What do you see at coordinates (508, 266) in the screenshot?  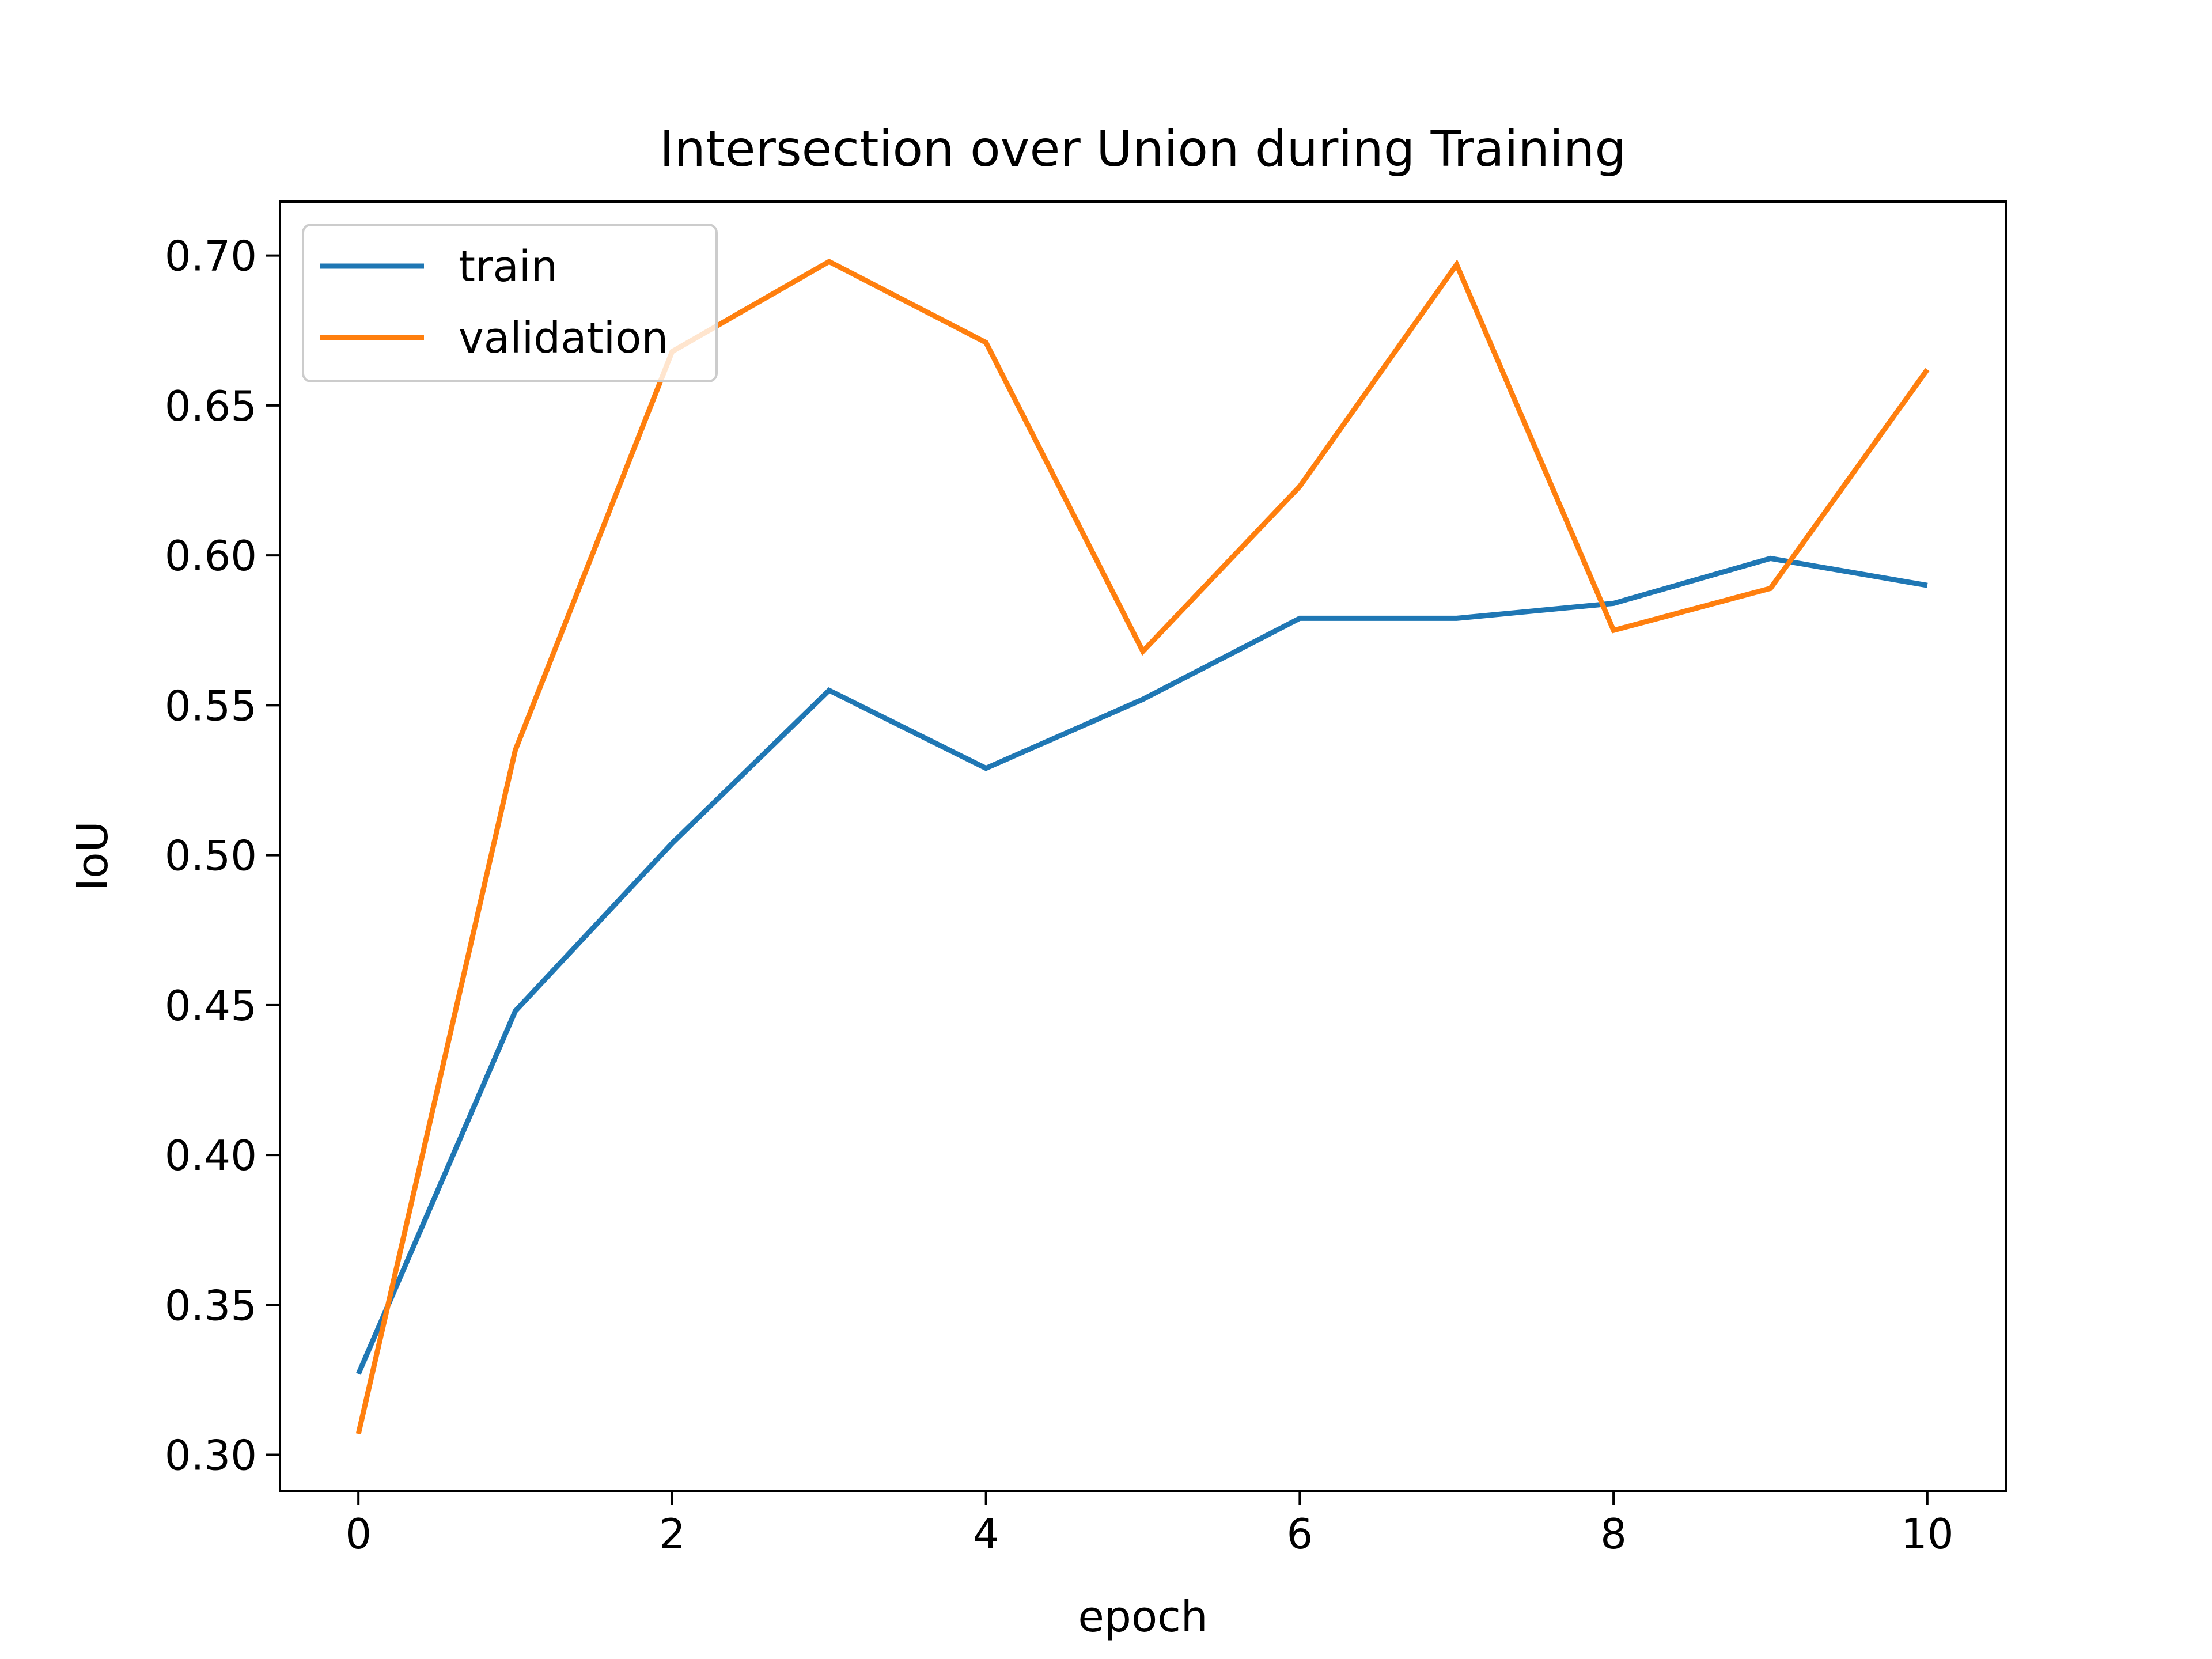 I see `legend-label: train` at bounding box center [508, 266].